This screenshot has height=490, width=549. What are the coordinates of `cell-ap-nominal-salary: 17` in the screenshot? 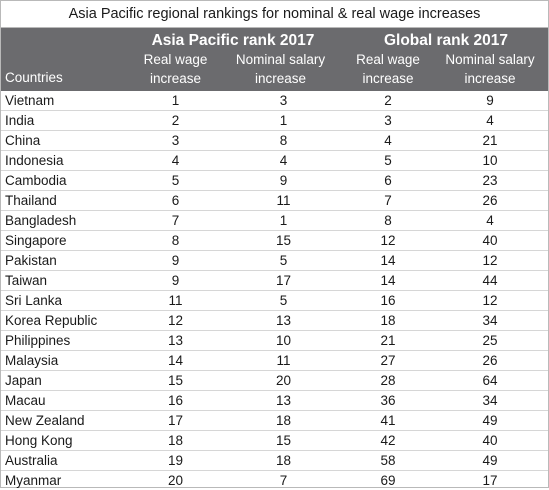 It's located at (283, 281).